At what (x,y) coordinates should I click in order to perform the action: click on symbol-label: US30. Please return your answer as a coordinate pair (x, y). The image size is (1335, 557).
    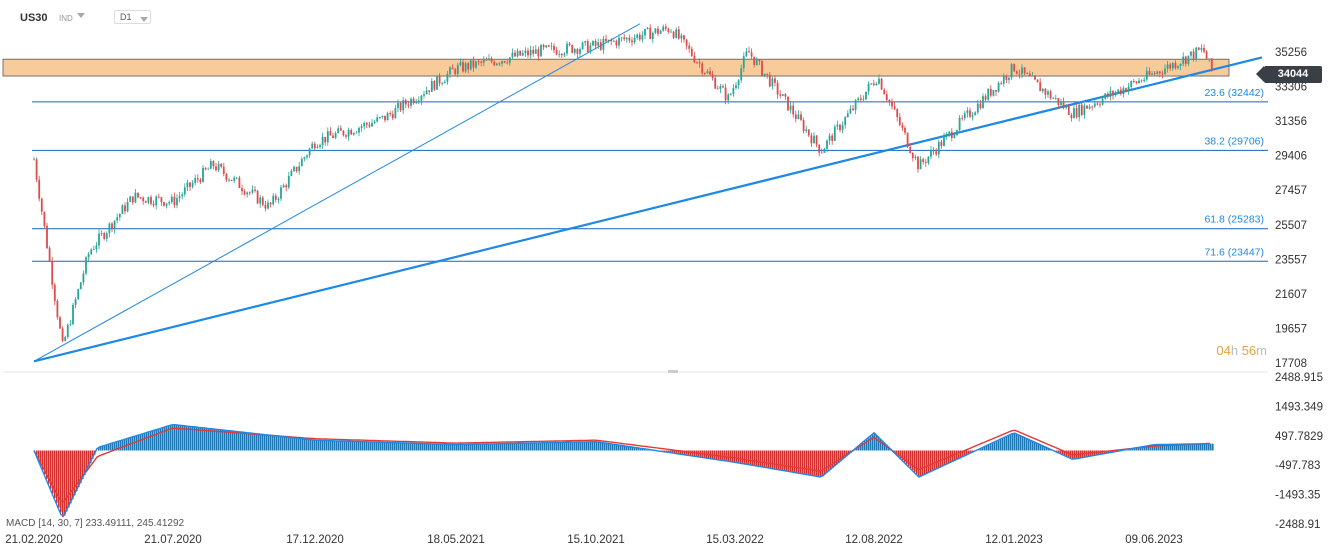
    Looking at the image, I should click on (34, 18).